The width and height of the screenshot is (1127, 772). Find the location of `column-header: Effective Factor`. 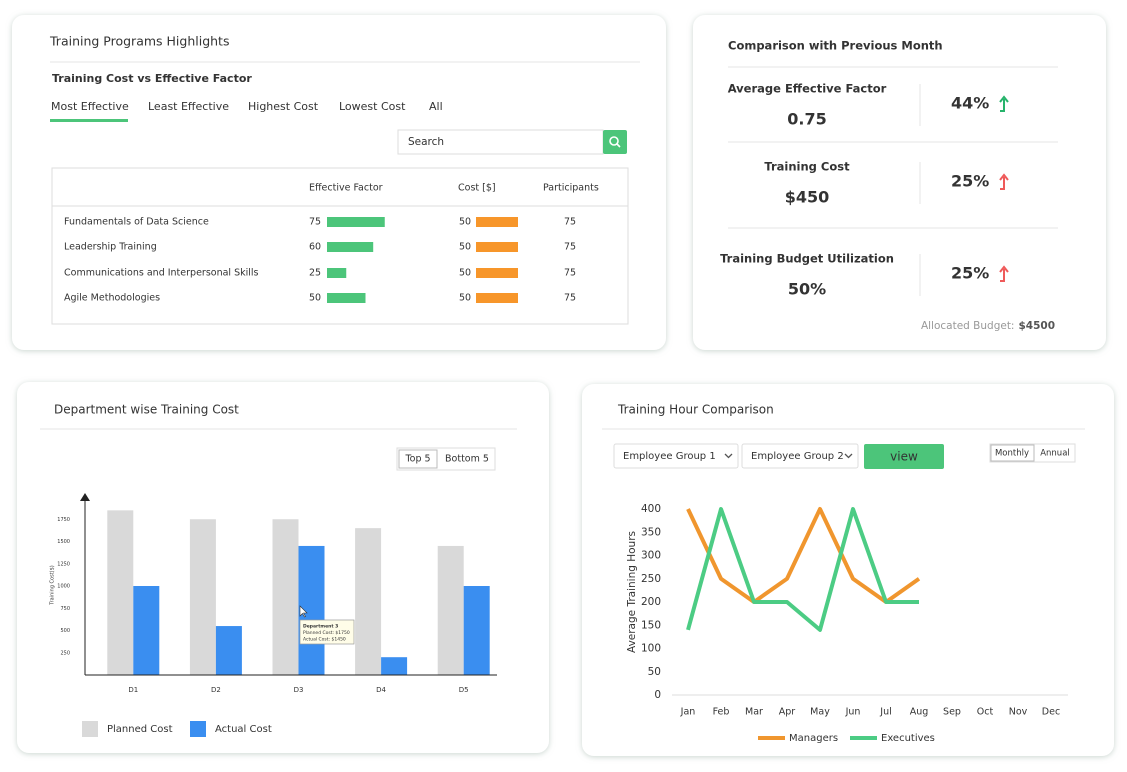

column-header: Effective Factor is located at coordinates (346, 188).